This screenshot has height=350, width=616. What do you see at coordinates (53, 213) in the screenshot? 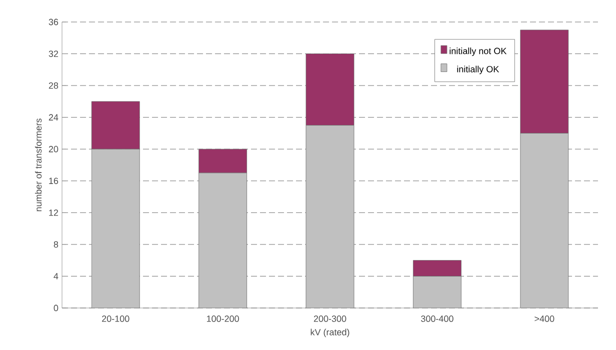
I see `y-tick-label: 12` at bounding box center [53, 213].